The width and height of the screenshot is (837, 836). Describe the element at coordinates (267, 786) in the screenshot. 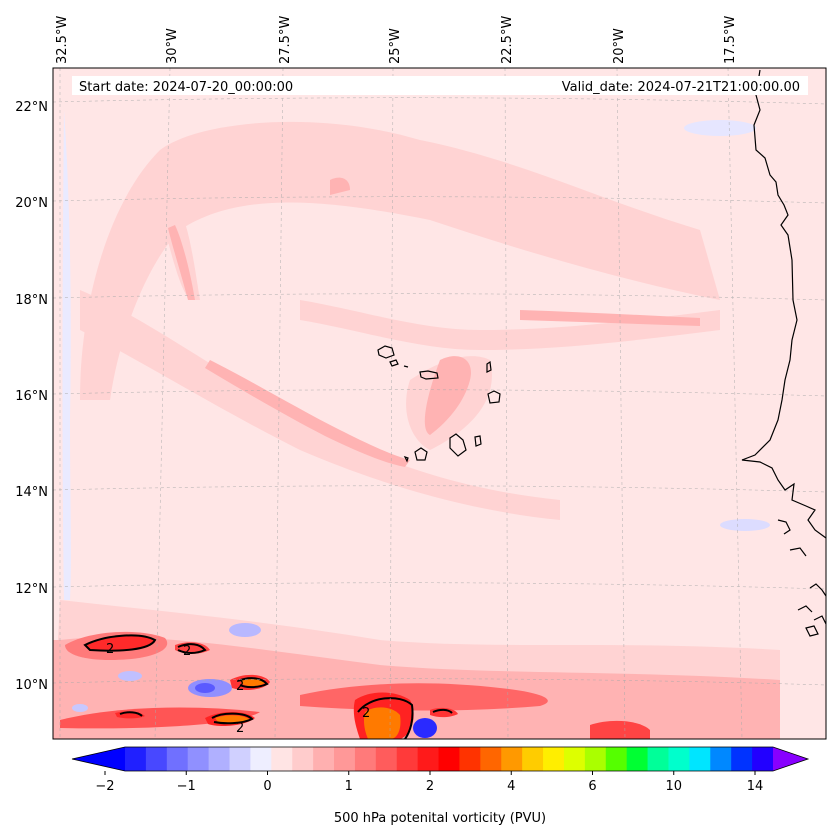

I see `colorbar-tick-label: 0` at that location.